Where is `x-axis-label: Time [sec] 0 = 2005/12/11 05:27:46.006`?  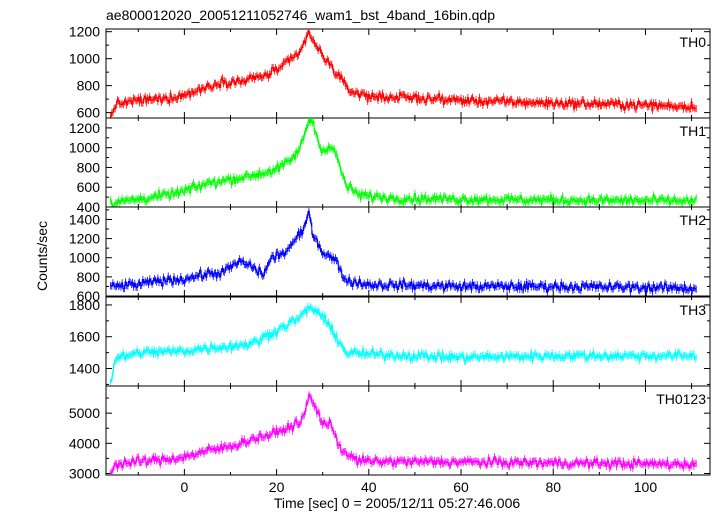
x-axis-label: Time [sec] 0 = 2005/12/11 05:27:46.006 is located at coordinates (397, 503).